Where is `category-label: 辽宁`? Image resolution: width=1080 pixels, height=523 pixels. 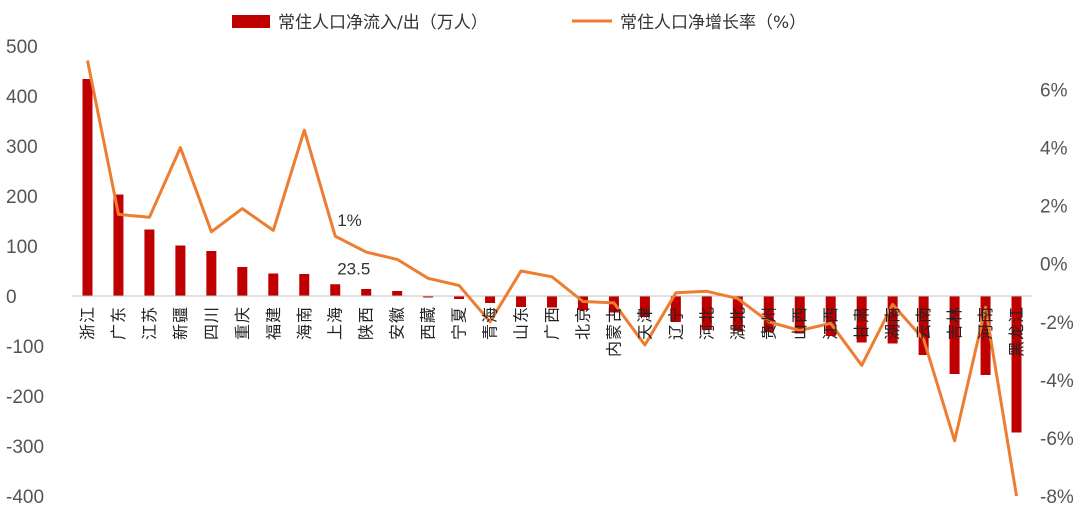
category-label: 辽宁 is located at coordinates (675, 323).